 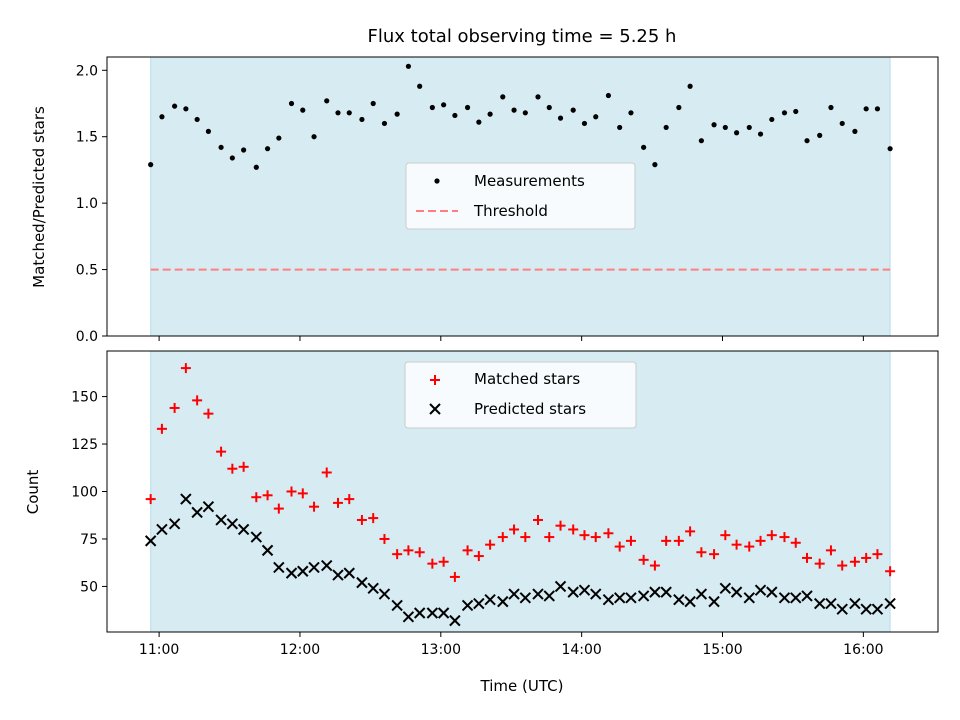 What do you see at coordinates (87, 337) in the screenshot?
I see `y-tick-label: 0.0` at bounding box center [87, 337].